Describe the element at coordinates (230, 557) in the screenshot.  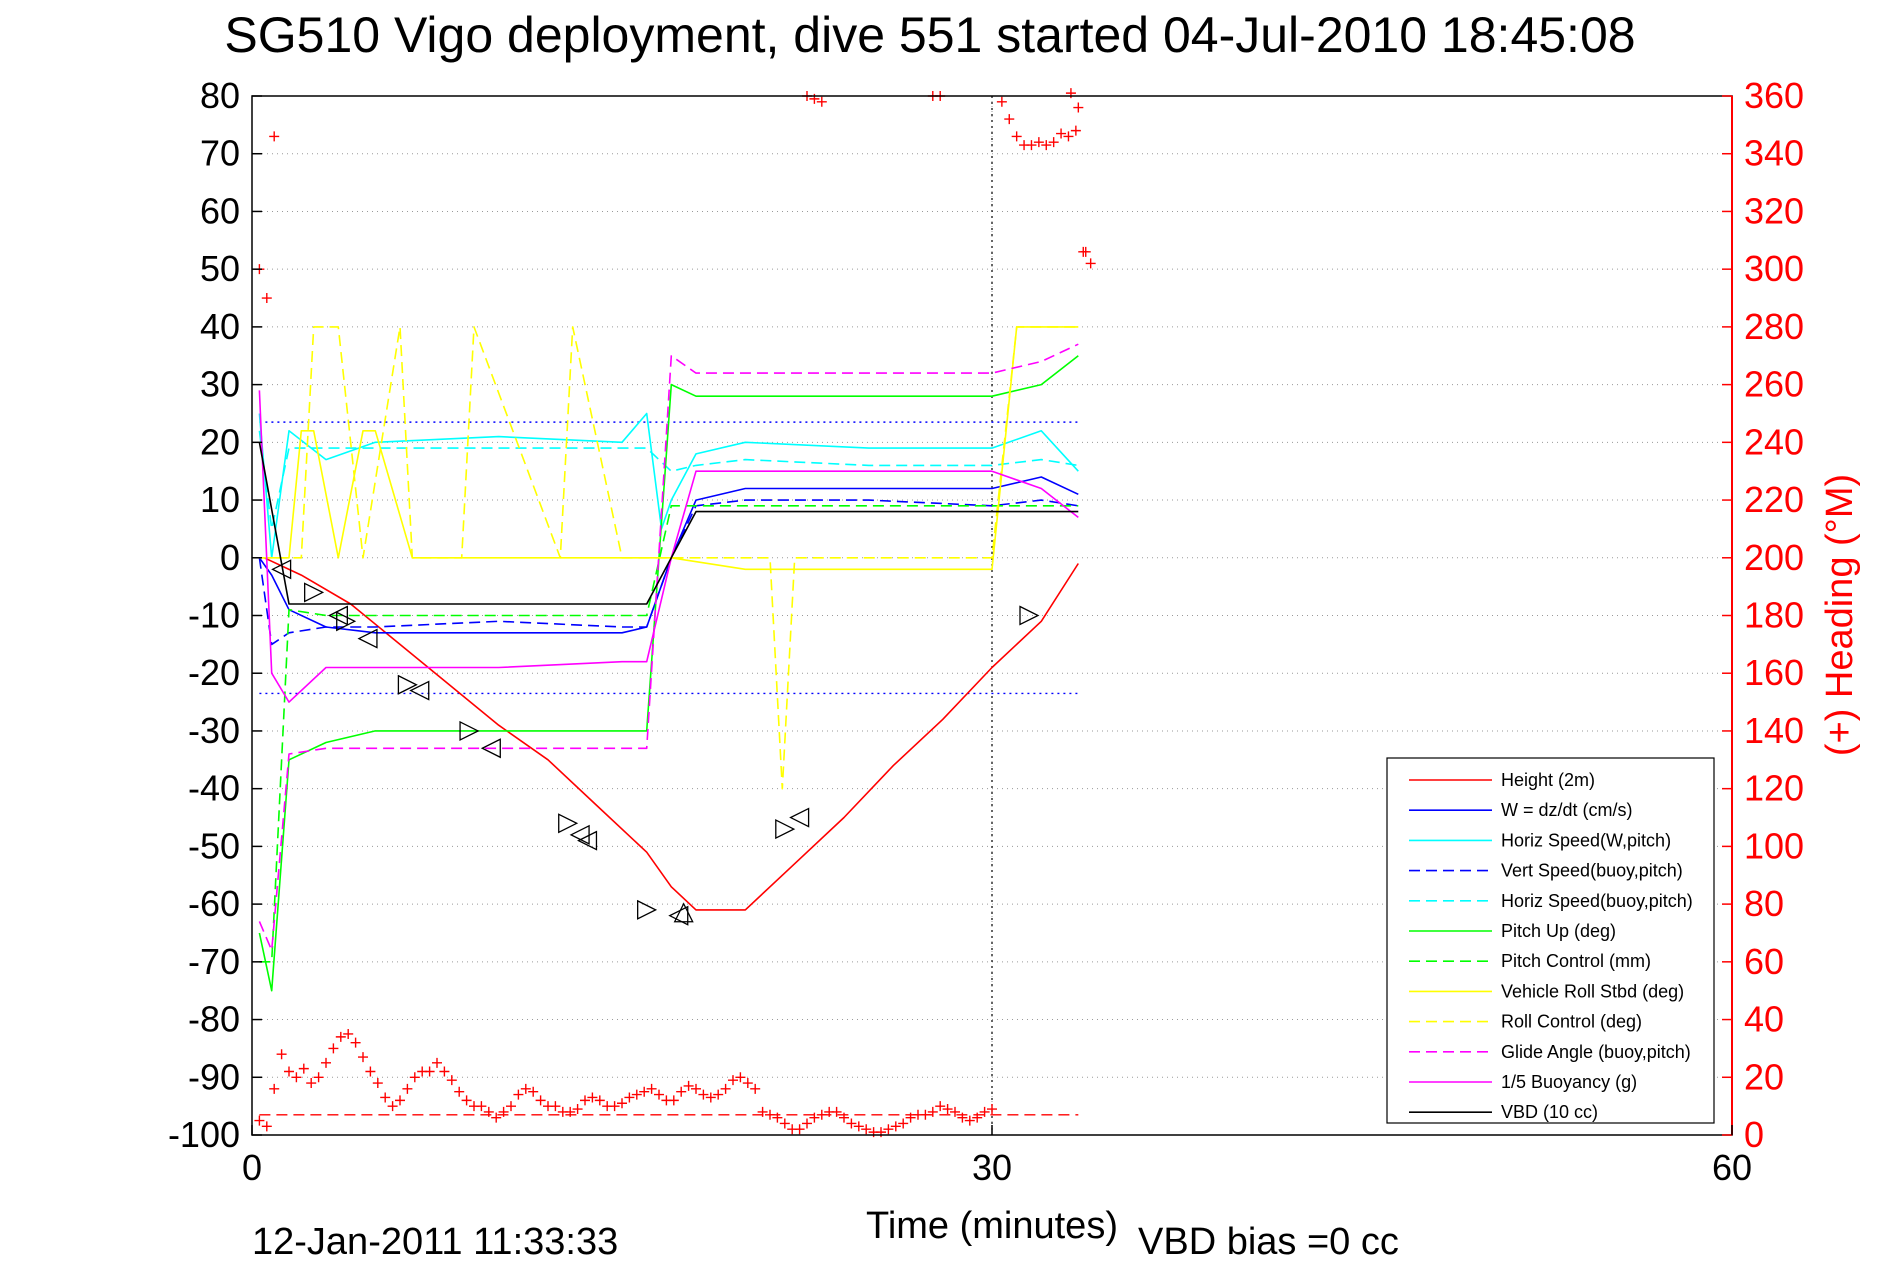
I see `left-tick-label: 0` at that location.